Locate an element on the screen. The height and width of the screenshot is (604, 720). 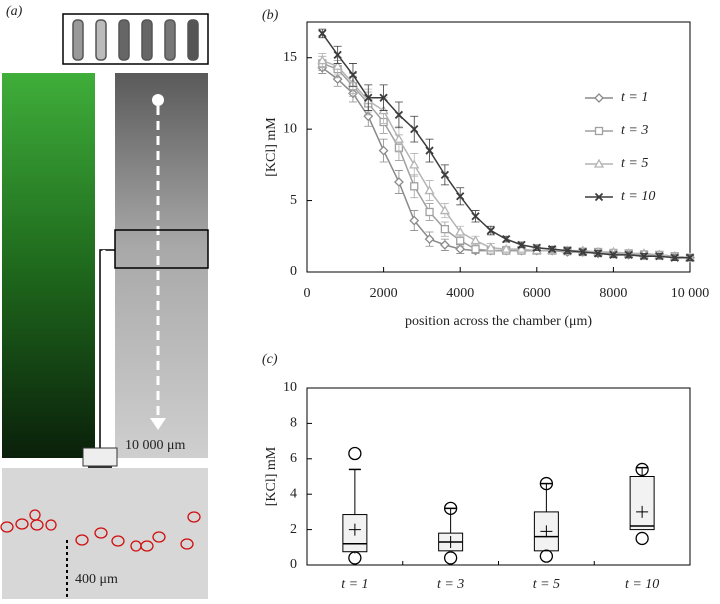
legend-label: t = 5 is located at coordinates (634, 163).